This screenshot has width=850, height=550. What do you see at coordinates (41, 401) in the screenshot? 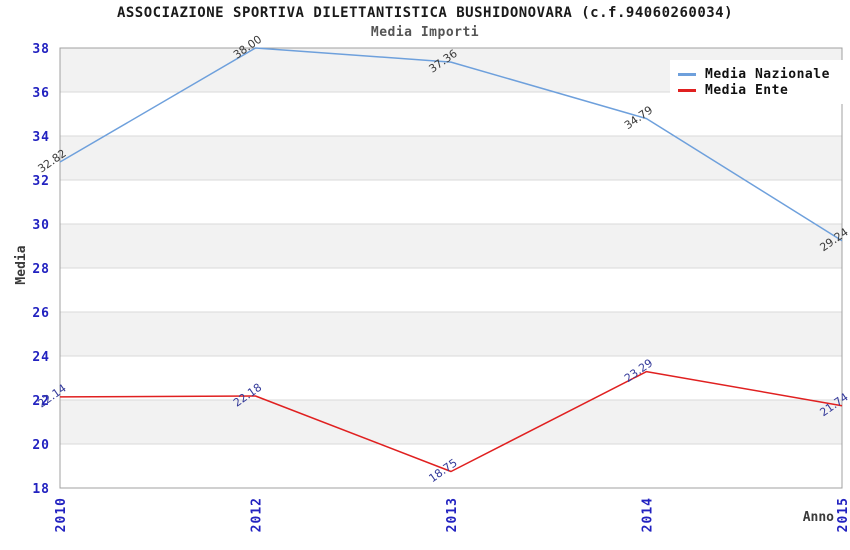
I see `y-tick-label: 22` at bounding box center [41, 401].